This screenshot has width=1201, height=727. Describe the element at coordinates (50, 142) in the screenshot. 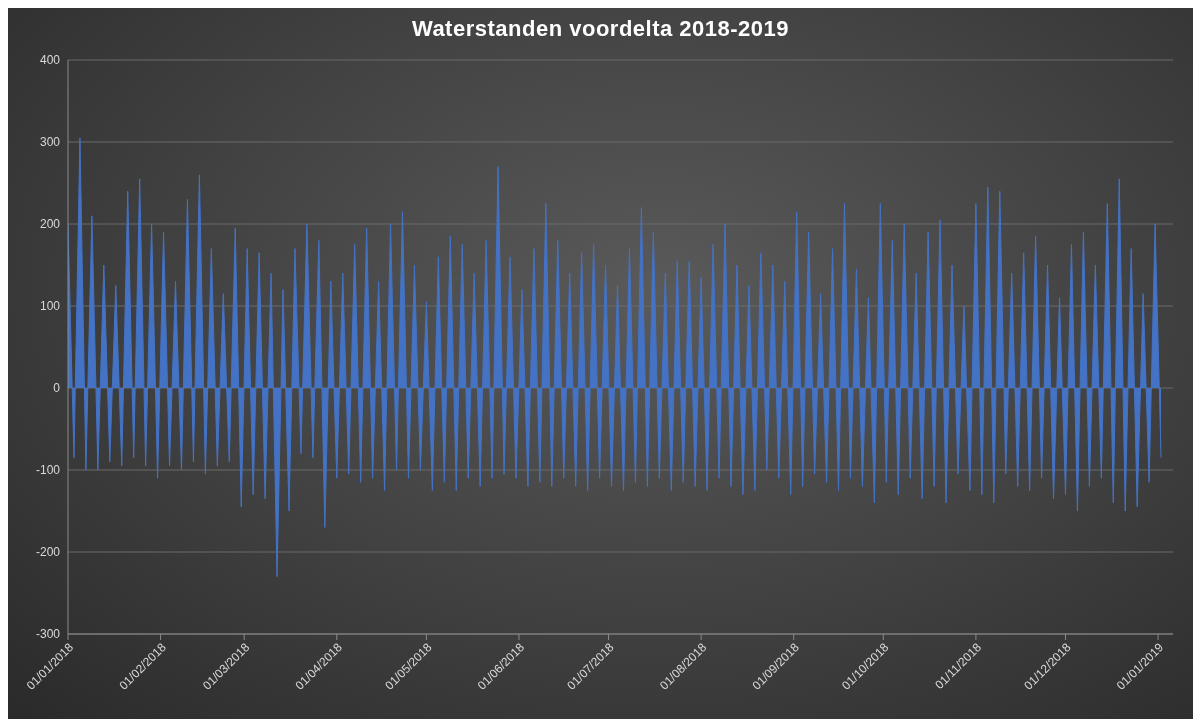

I see `y-tick-label: 300` at that location.